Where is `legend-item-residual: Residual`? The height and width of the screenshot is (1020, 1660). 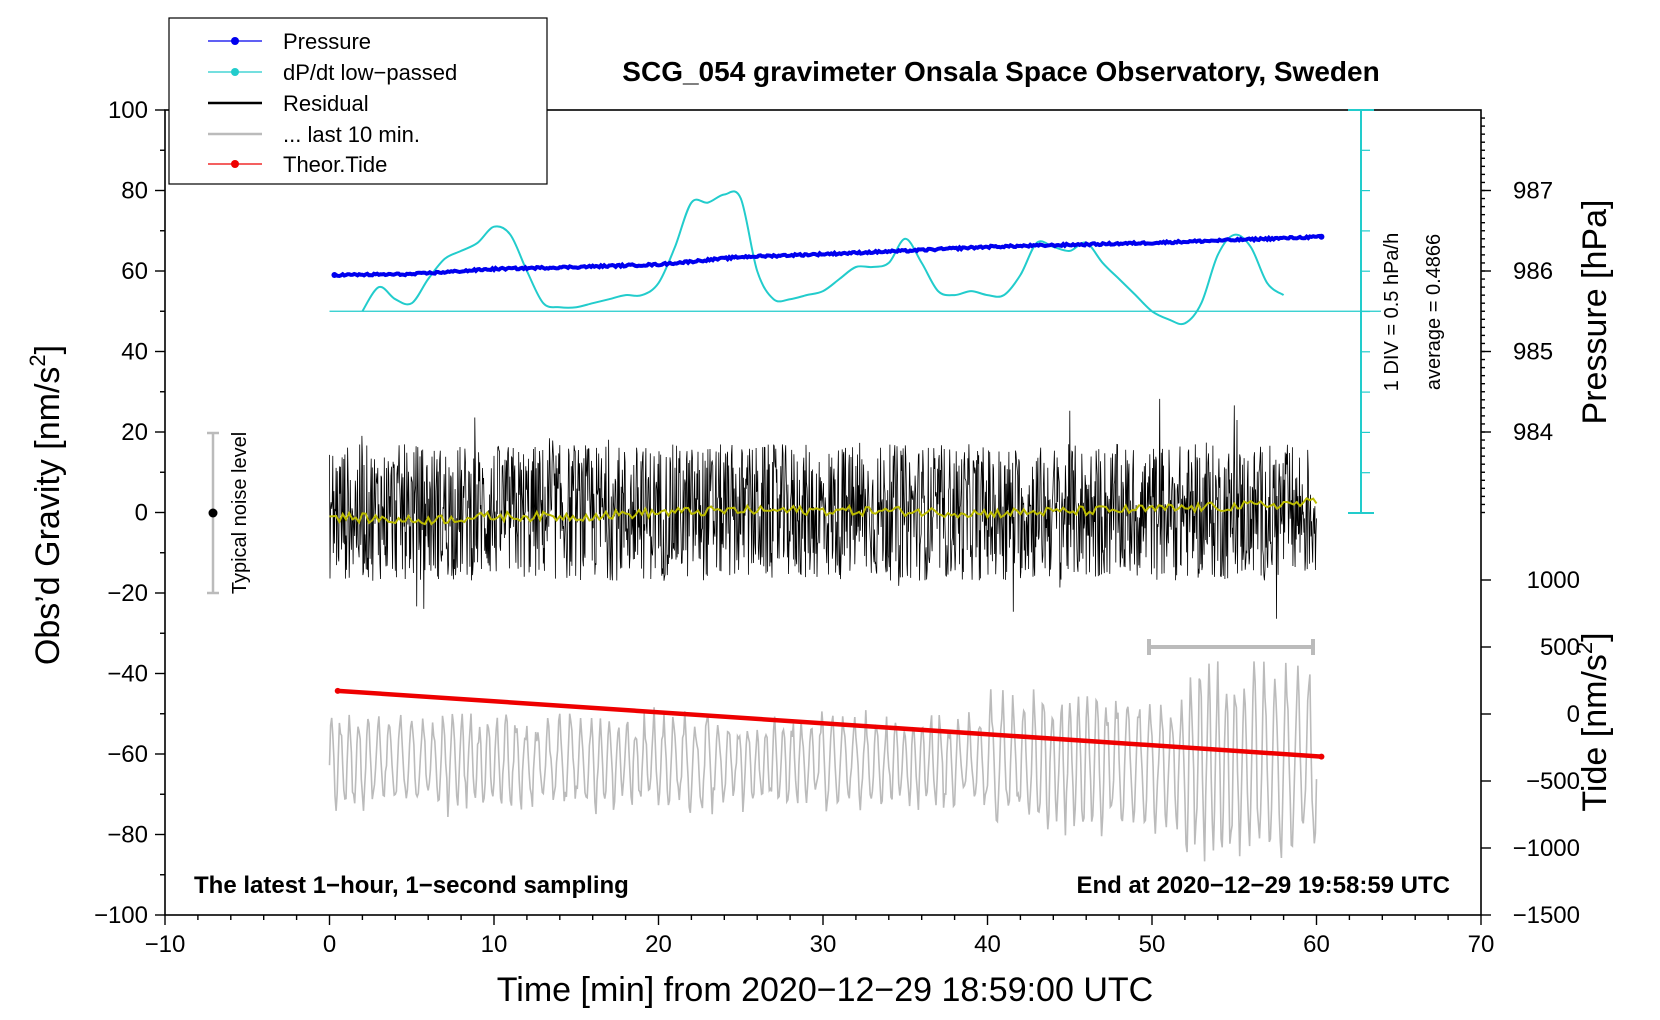
legend-item-residual: Residual is located at coordinates (288, 103).